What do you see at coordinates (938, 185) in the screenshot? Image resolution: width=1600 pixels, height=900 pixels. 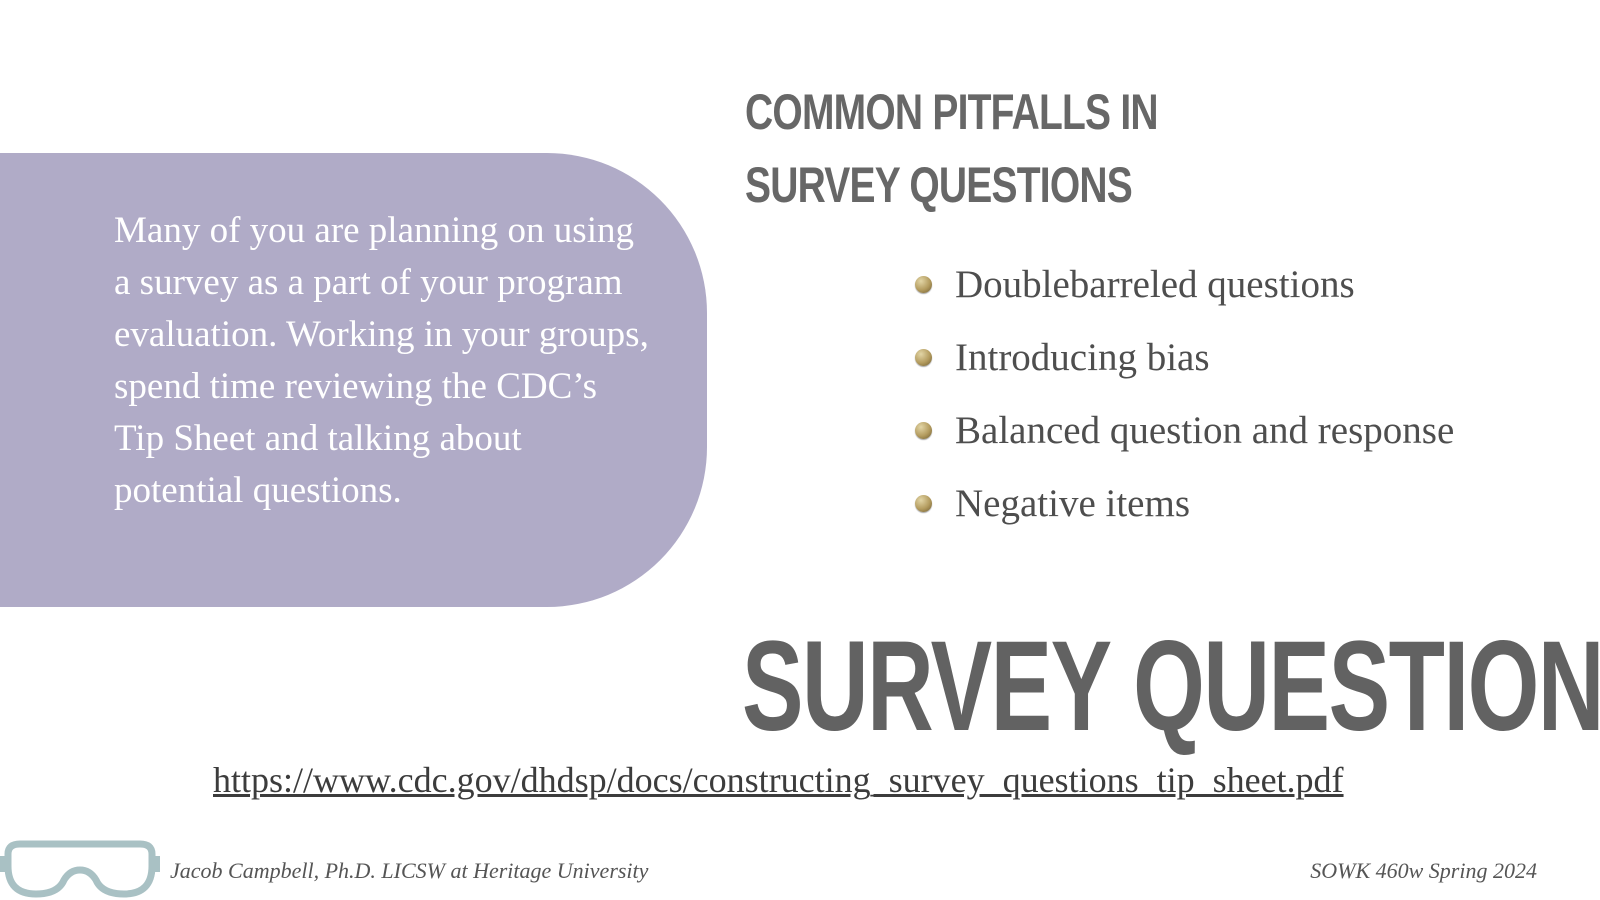 I see `slide-heading-line2: SURVEY QUESTIONS` at bounding box center [938, 185].